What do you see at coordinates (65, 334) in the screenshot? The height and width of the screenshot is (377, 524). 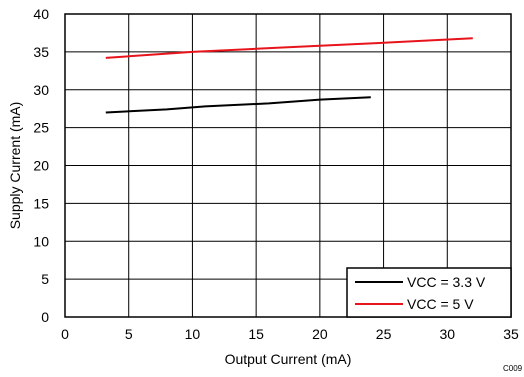 I see `x-tick-label: 0` at bounding box center [65, 334].